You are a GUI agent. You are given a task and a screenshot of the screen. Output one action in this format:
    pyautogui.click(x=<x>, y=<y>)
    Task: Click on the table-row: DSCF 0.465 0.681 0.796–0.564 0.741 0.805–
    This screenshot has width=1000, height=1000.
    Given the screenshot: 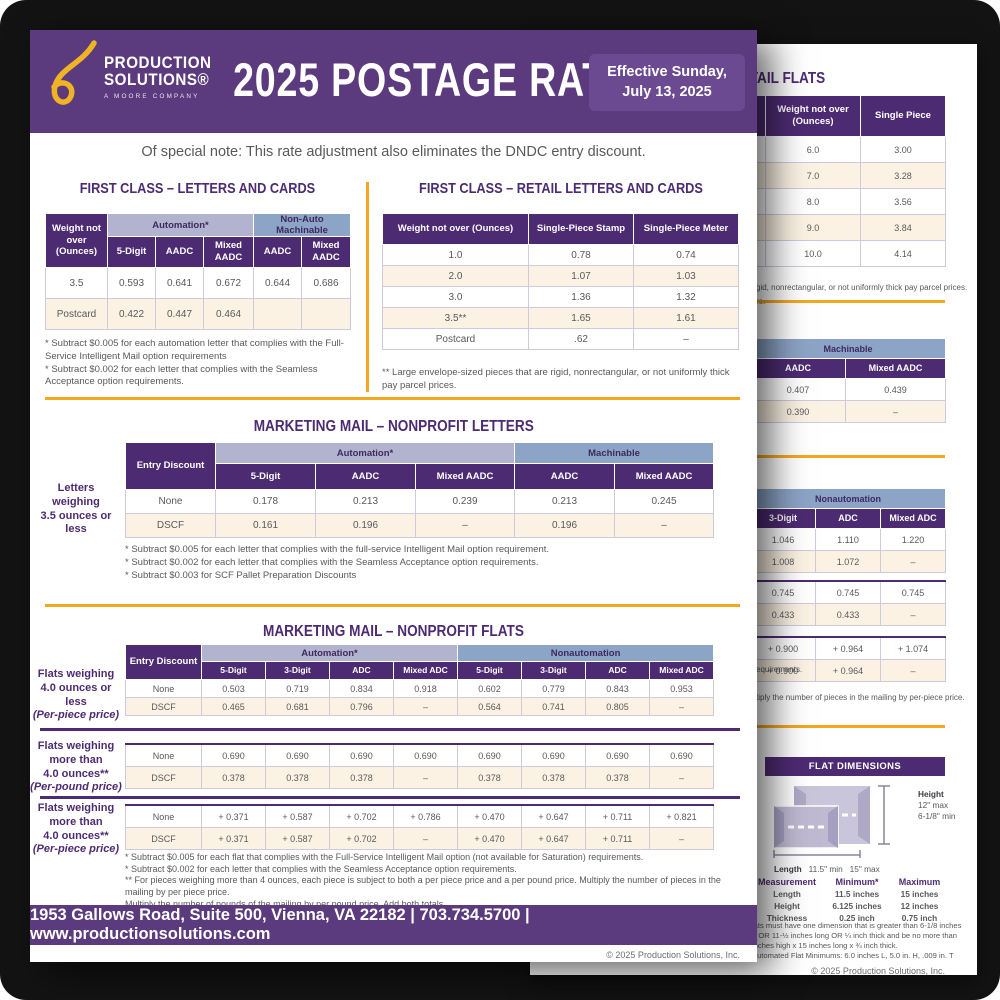 What is the action you would take?
    pyautogui.click(x=420, y=706)
    